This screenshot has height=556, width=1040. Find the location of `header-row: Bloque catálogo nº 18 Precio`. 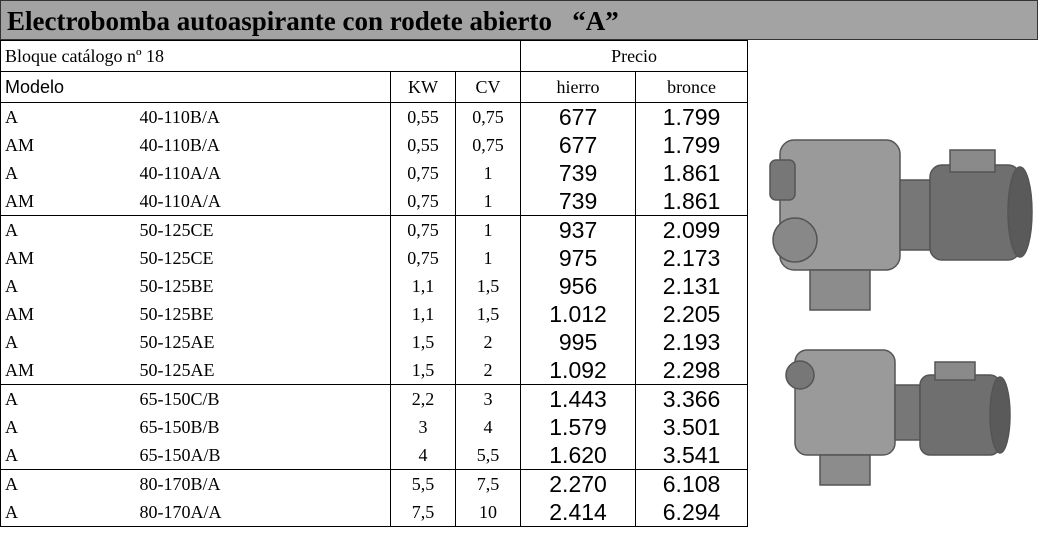

header-row: Bloque catálogo nº 18 Precio is located at coordinates (374, 56).